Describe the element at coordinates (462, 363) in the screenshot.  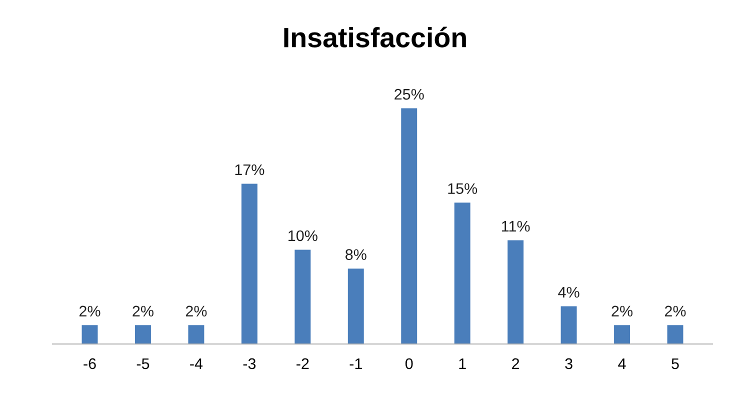
I see `x-tick-label: 1` at that location.